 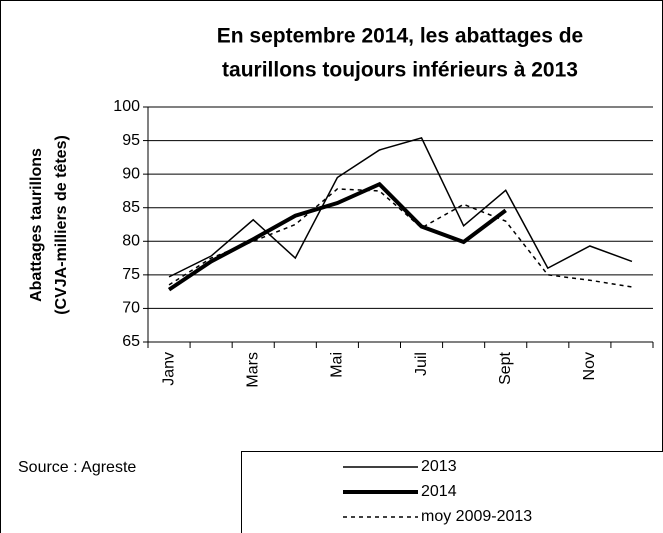 I want to click on chart-title: En septembre 2014, les abattages de, so click(x=400, y=36).